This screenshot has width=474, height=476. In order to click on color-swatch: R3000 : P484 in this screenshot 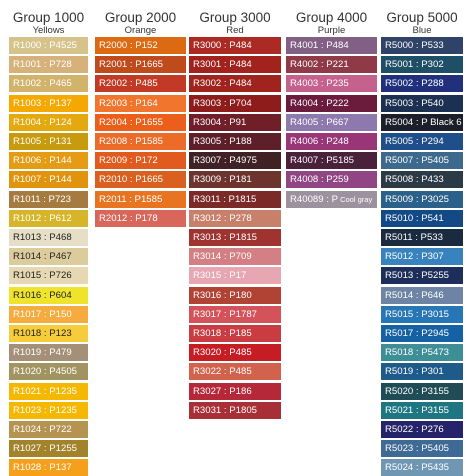, I will do `click(235, 45)`.